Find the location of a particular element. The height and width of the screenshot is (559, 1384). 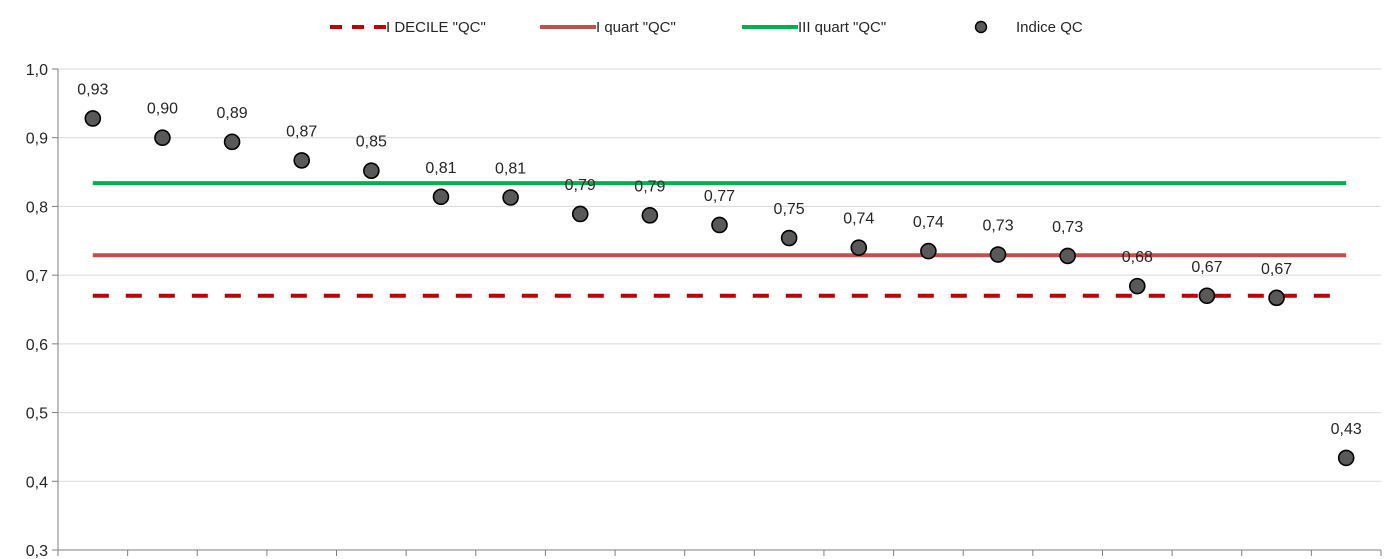

y-tick-label: 0,8 is located at coordinates (37, 207).